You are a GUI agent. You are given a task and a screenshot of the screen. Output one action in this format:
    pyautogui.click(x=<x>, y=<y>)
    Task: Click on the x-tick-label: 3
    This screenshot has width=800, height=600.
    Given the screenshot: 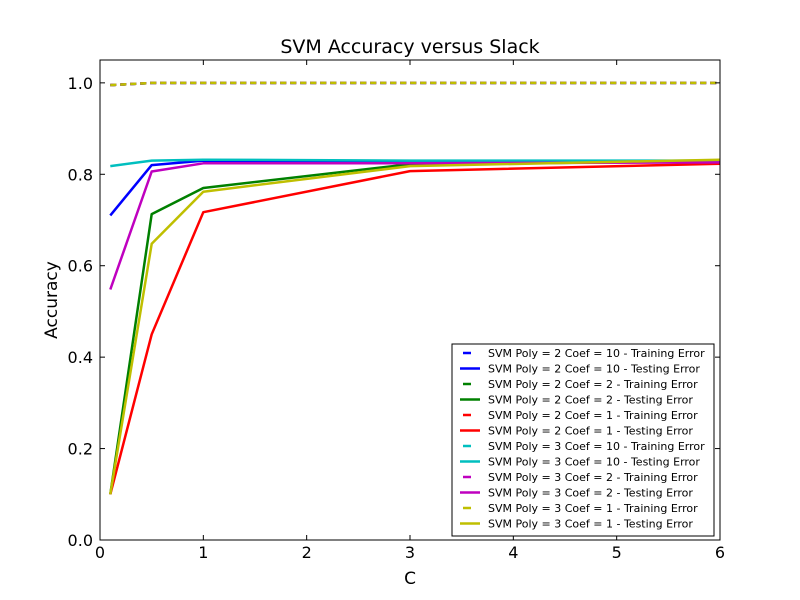 What is the action you would take?
    pyautogui.click(x=410, y=552)
    